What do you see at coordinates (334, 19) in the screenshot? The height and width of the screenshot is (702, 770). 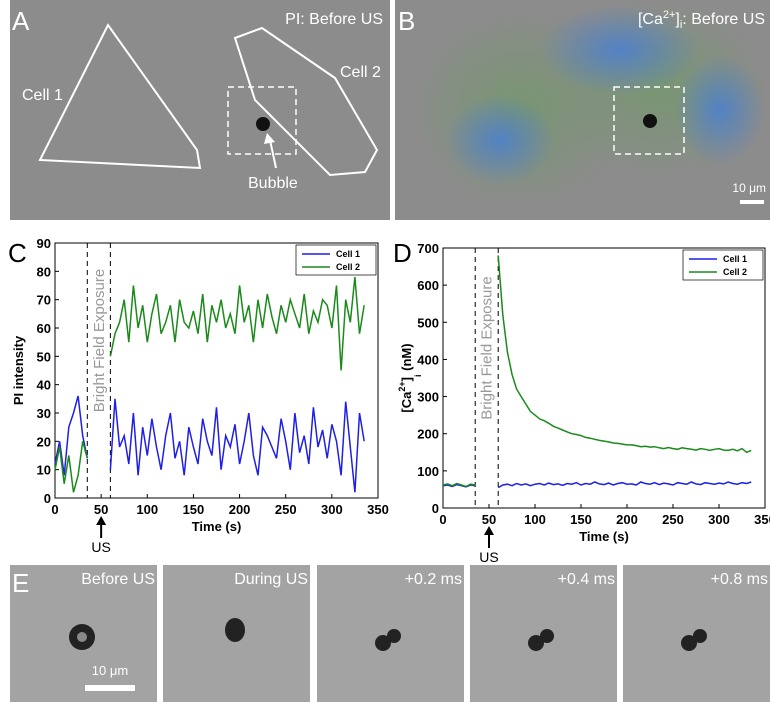 I see `panel-title: PI: Before US` at bounding box center [334, 19].